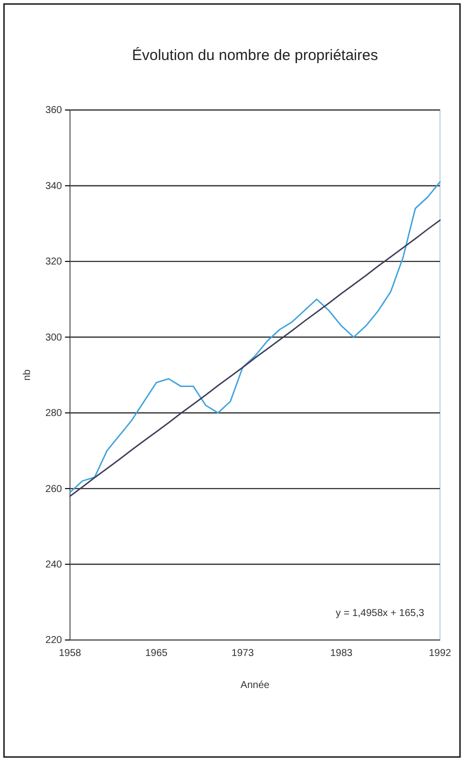 Image resolution: width=464 pixels, height=761 pixels. What do you see at coordinates (341, 653) in the screenshot?
I see `x-tick-label: 1983` at bounding box center [341, 653].